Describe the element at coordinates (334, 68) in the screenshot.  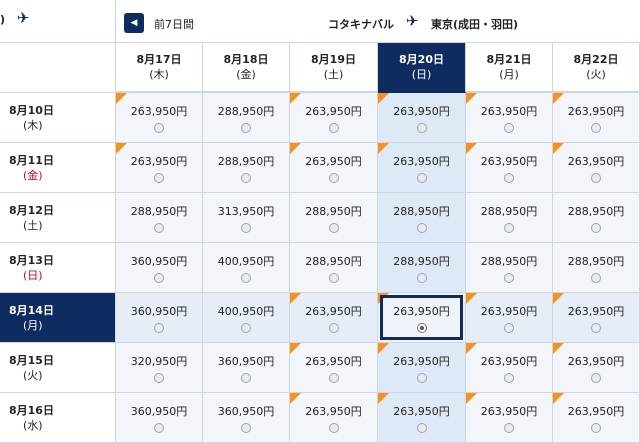
I see `date-column-header: 8月19日 (土)` at that location.